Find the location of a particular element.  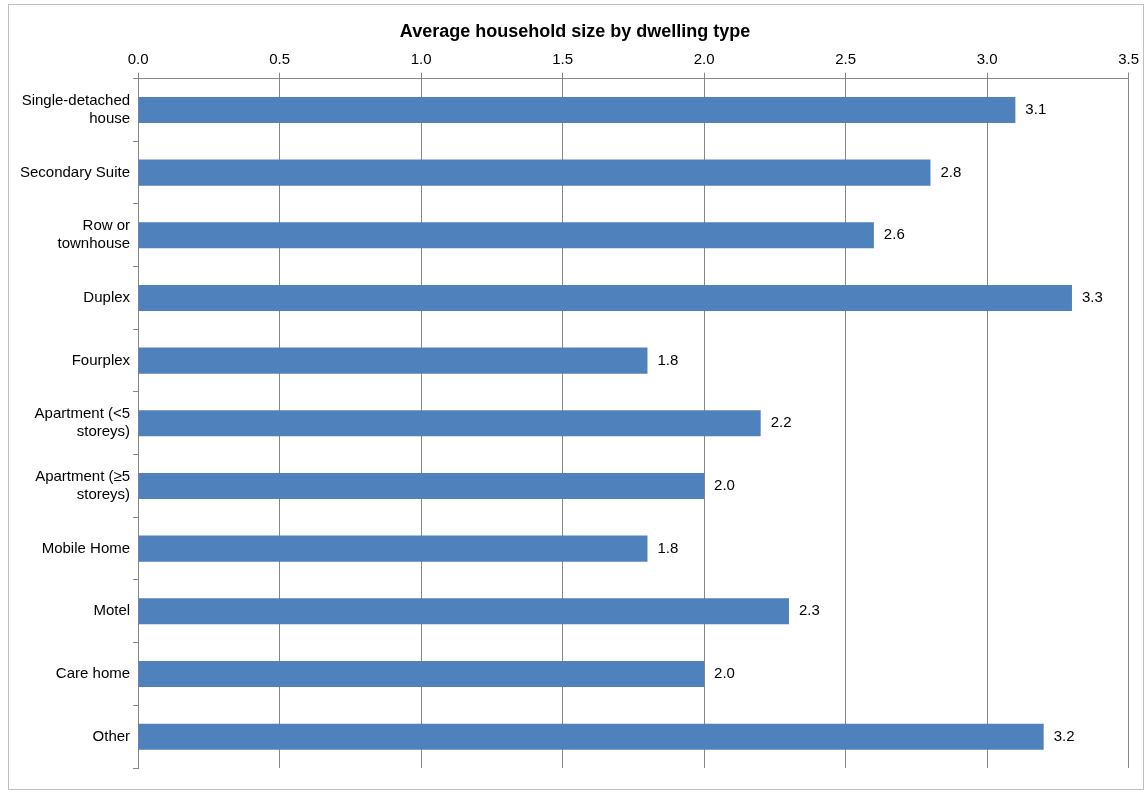

data-label: 3.2 is located at coordinates (1064, 735).